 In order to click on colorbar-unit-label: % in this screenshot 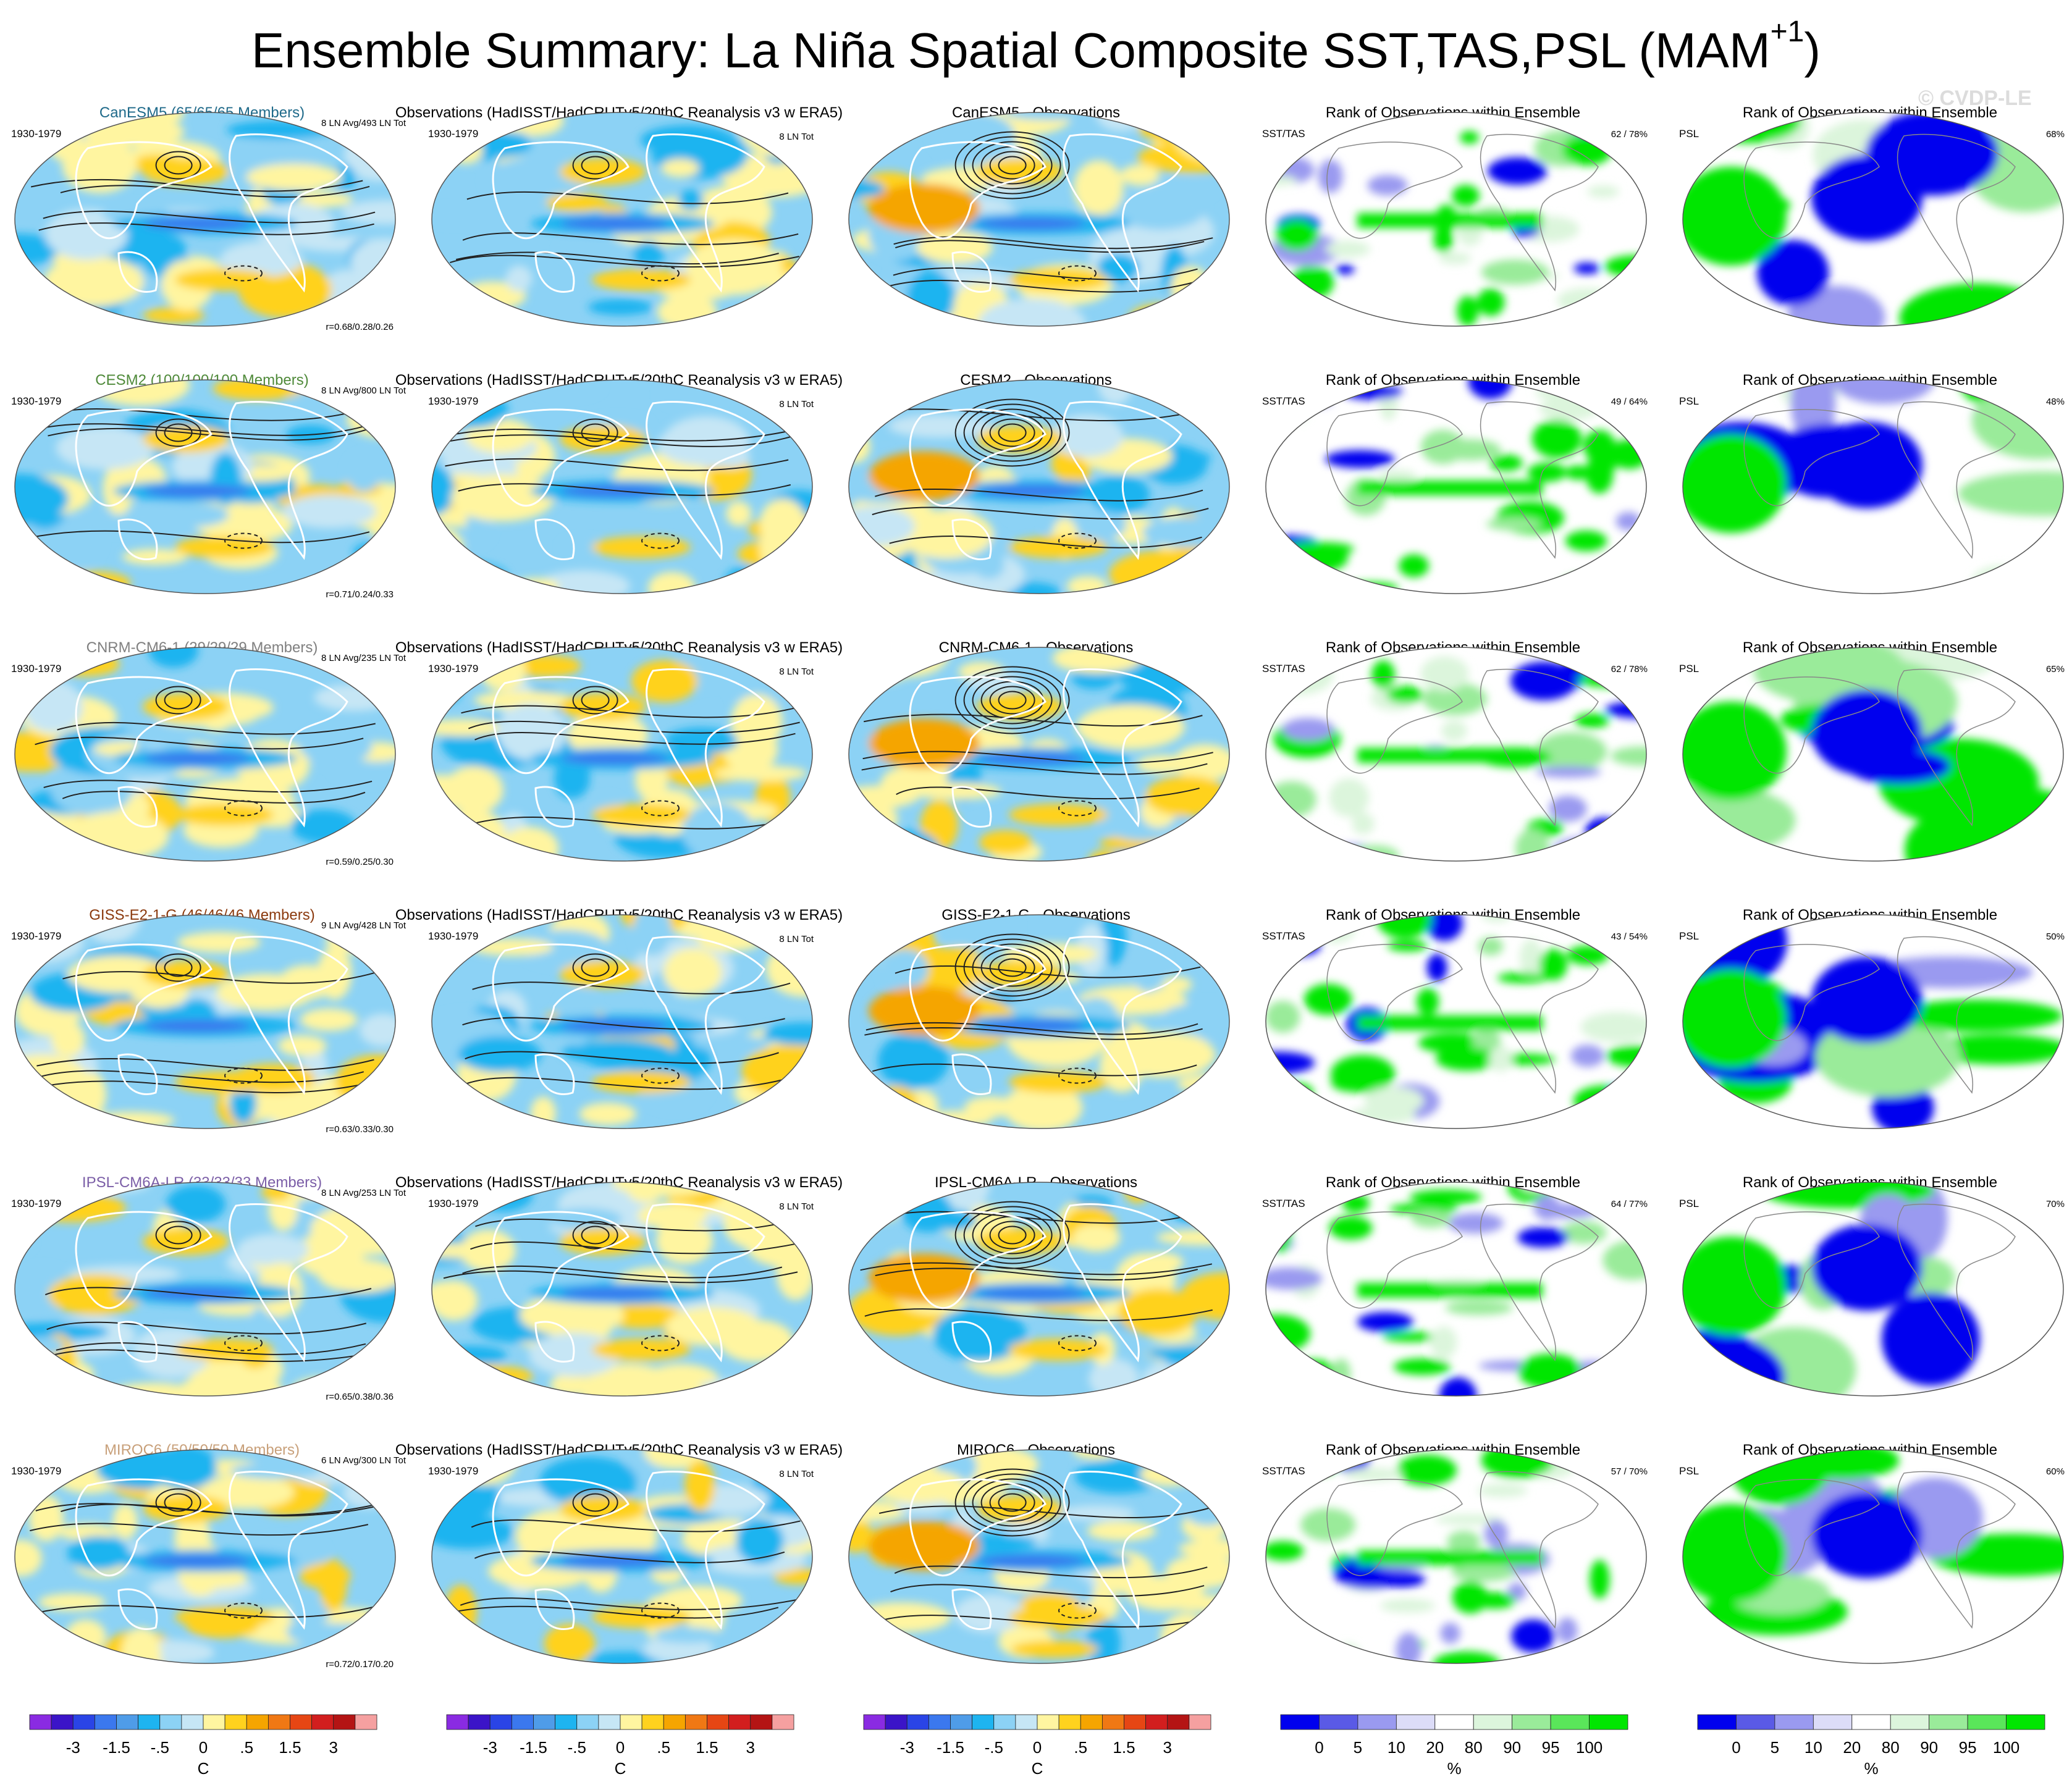, I will do `click(1871, 1768)`.